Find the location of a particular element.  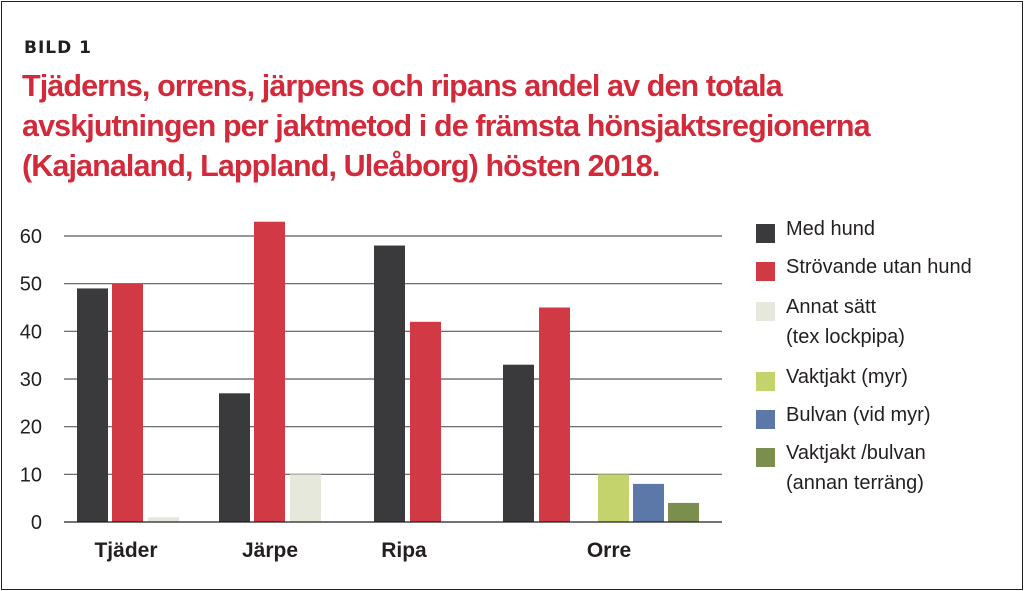

y-tick-label: 0 is located at coordinates (36, 523).